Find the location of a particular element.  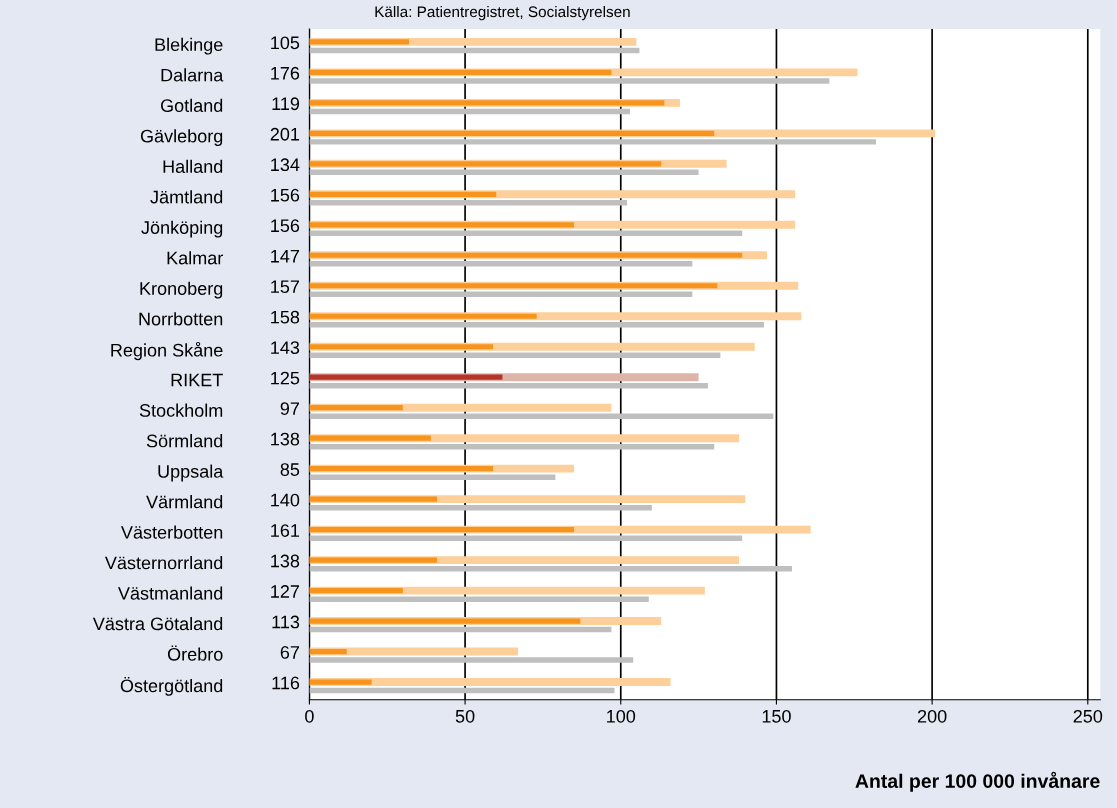

y-tick-label: Region Skåne is located at coordinates (167, 351).